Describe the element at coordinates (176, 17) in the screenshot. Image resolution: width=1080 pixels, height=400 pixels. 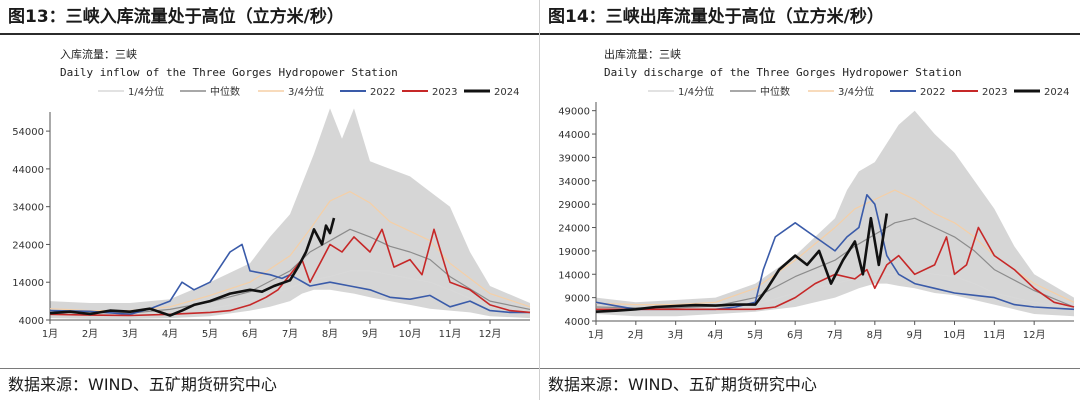
I see `figure-title-inflow: 图13：三峡入库流量处于高位（立方米/秒）` at that location.